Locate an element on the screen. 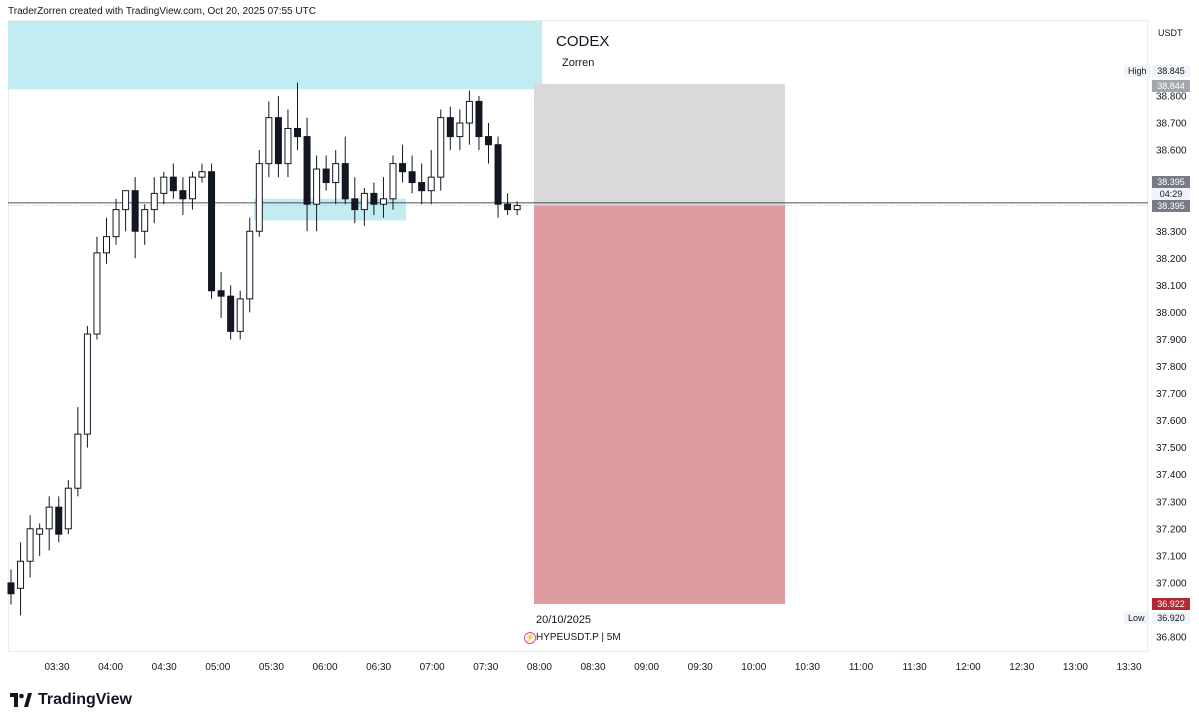 The height and width of the screenshot is (724, 1199). price-tick-label: 37.400 is located at coordinates (1171, 475).